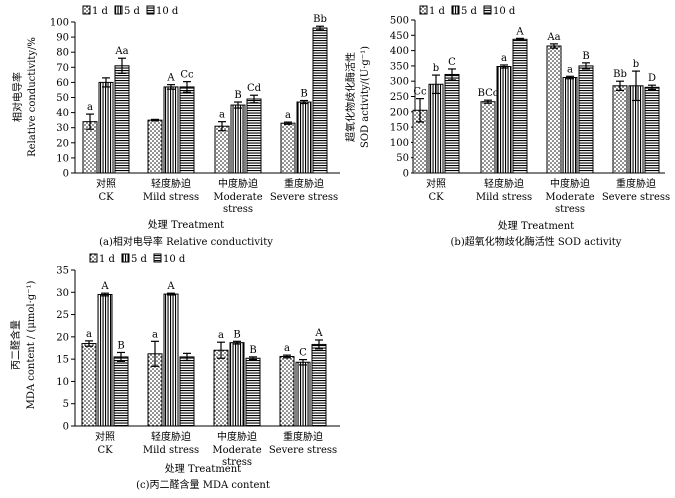 The height and width of the screenshot is (498, 675). Describe the element at coordinates (32, 97) in the screenshot. I see `y-axis-label-en: Relative conductivity/%` at that location.